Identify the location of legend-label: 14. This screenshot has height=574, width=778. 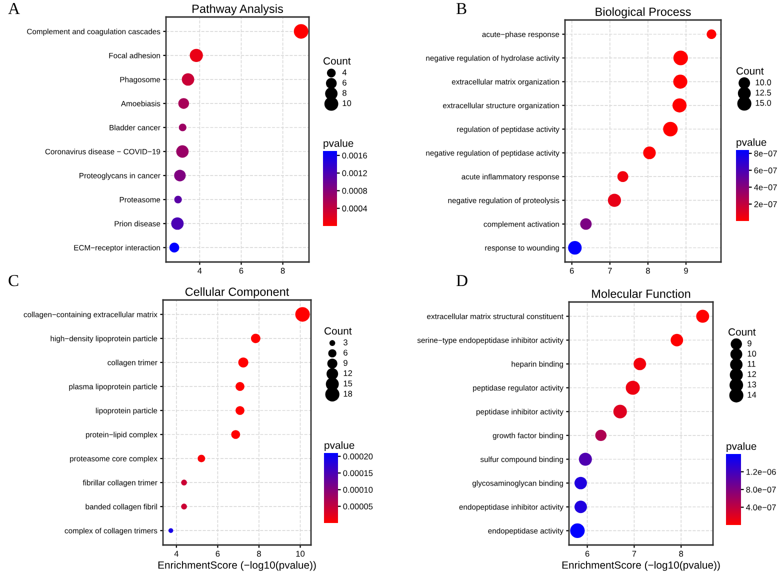
(752, 395).